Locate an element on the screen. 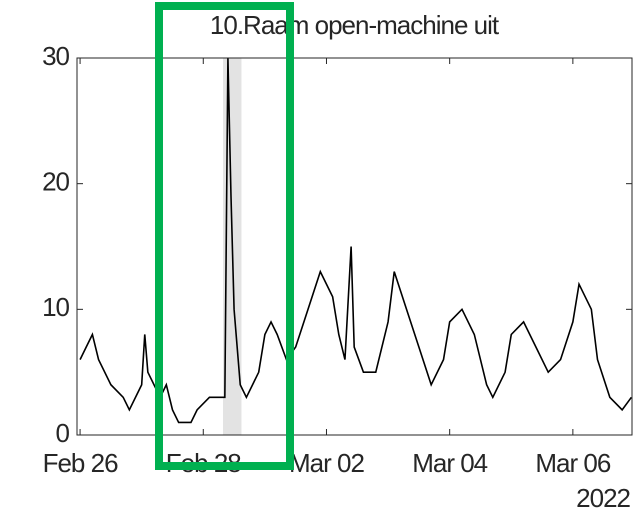  chart-title: 10.Raam open-machine uit is located at coordinates (355, 25).